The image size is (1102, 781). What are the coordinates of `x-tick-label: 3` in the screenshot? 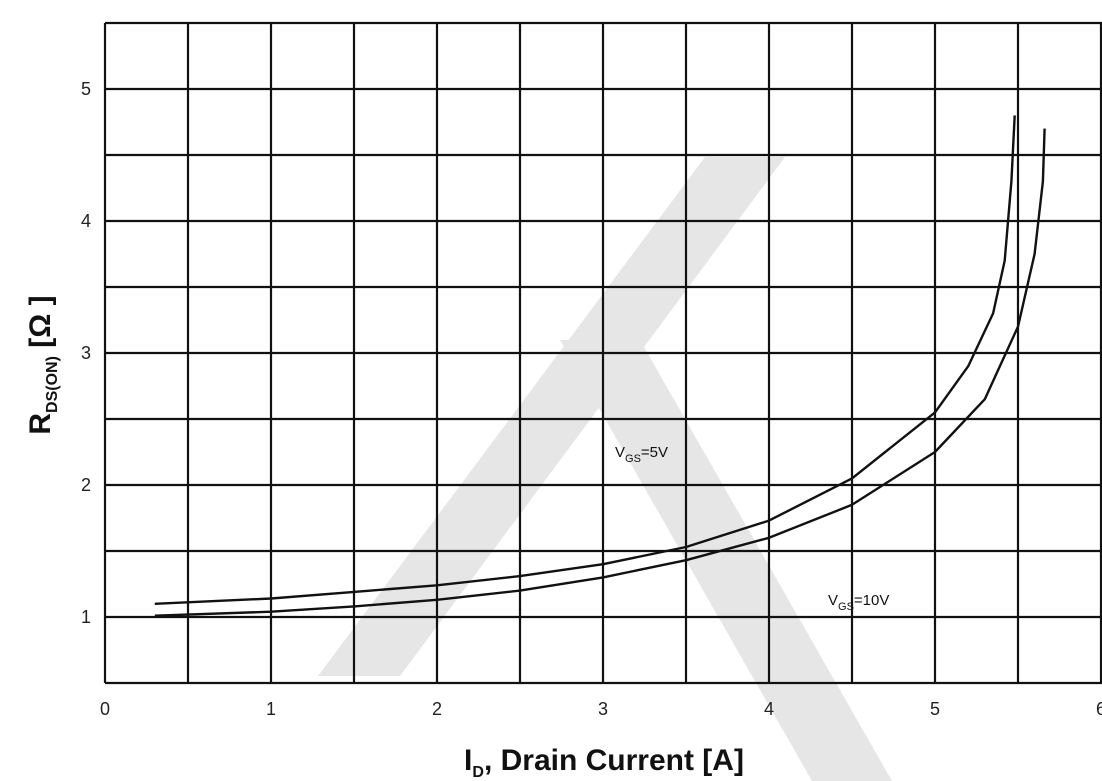 It's located at (603, 709).